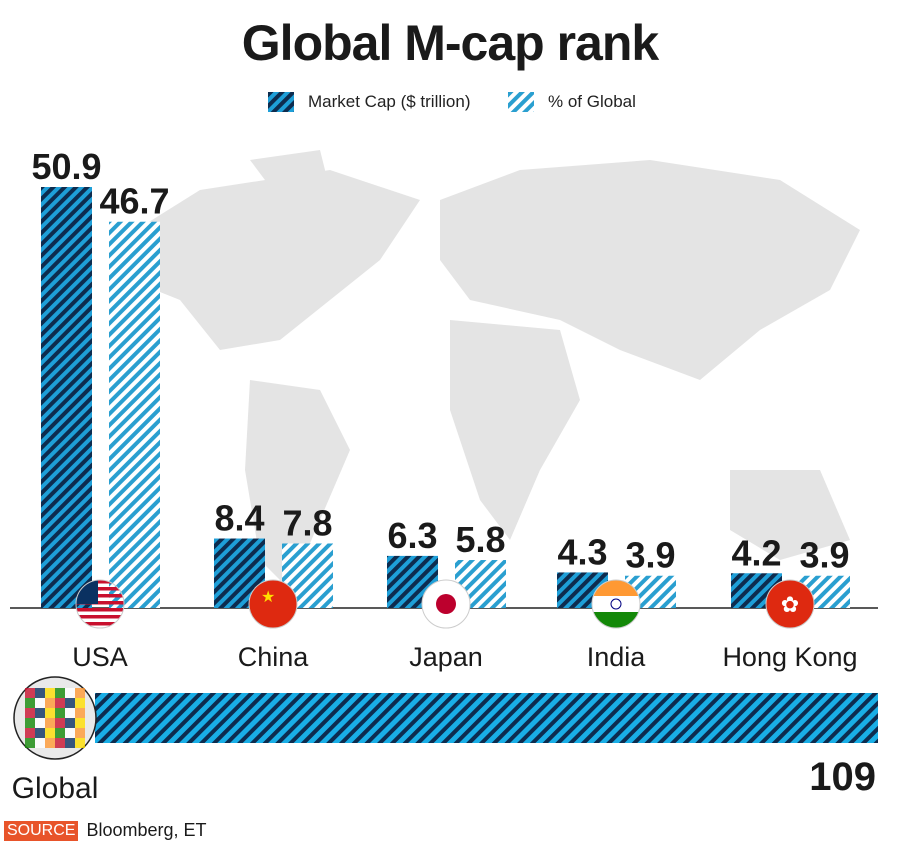 The height and width of the screenshot is (845, 900). I want to click on flag-bauhinia: ✿, so click(790, 604).